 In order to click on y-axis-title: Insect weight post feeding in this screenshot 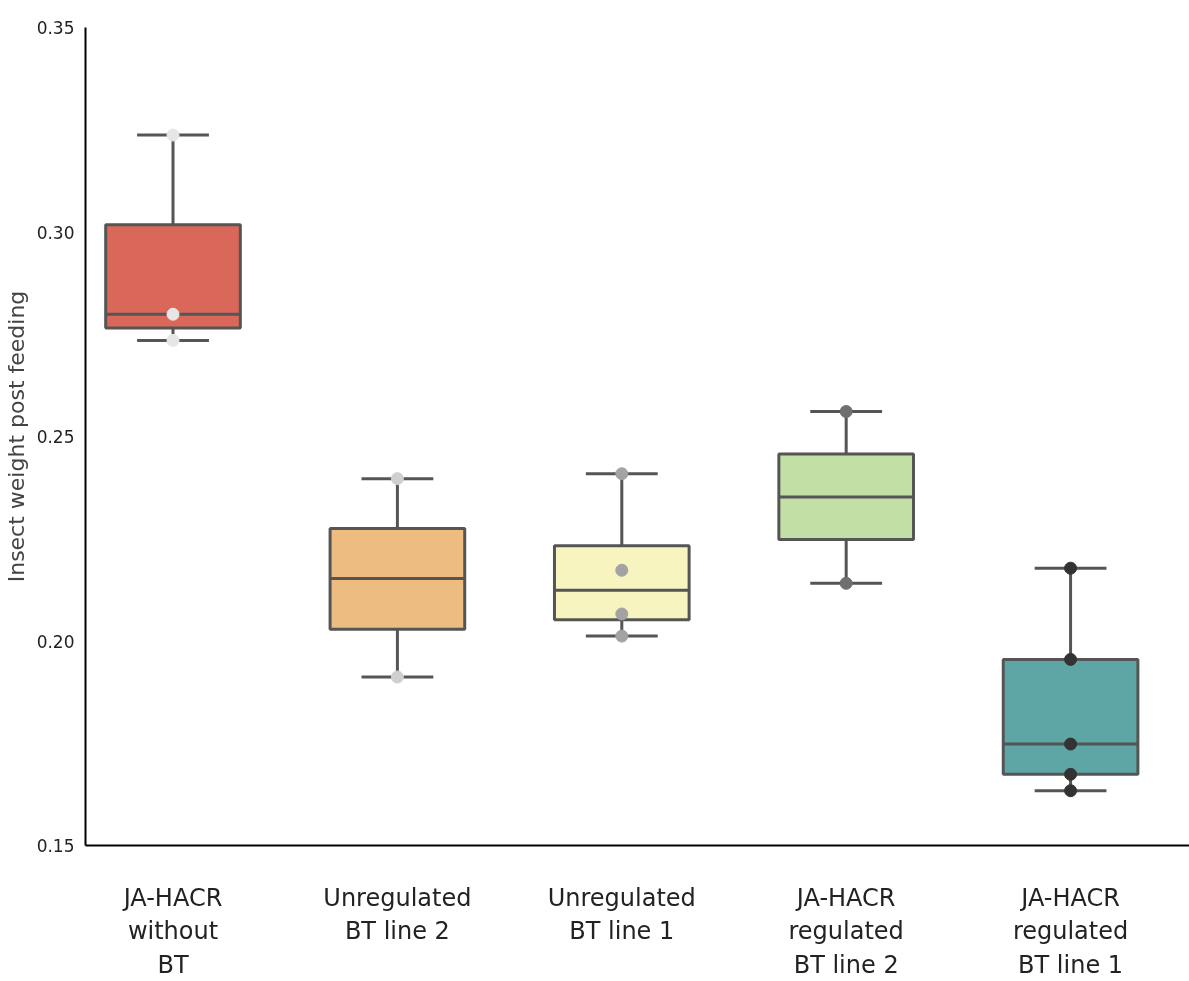, I will do `click(16, 436)`.